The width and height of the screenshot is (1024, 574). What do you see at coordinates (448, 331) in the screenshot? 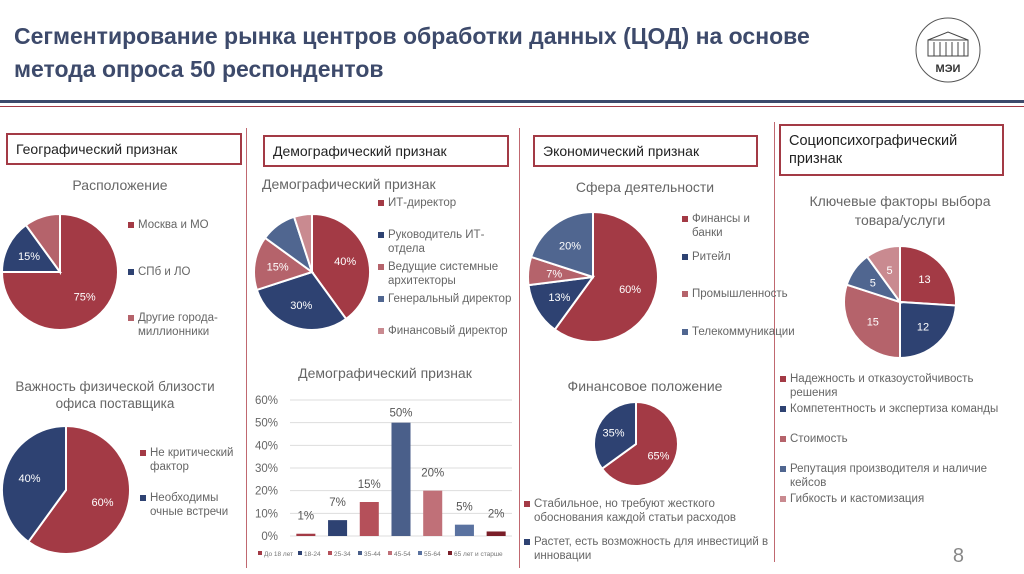
I see `legend-label: Финансовый директор` at bounding box center [448, 331].